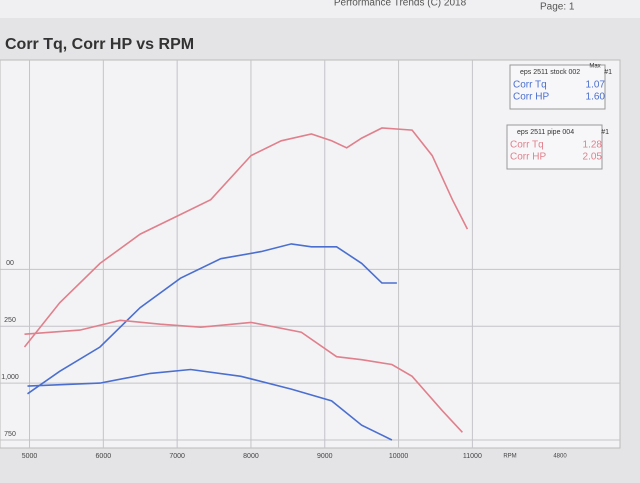  I want to click on x-tick-label: 8000, so click(251, 456).